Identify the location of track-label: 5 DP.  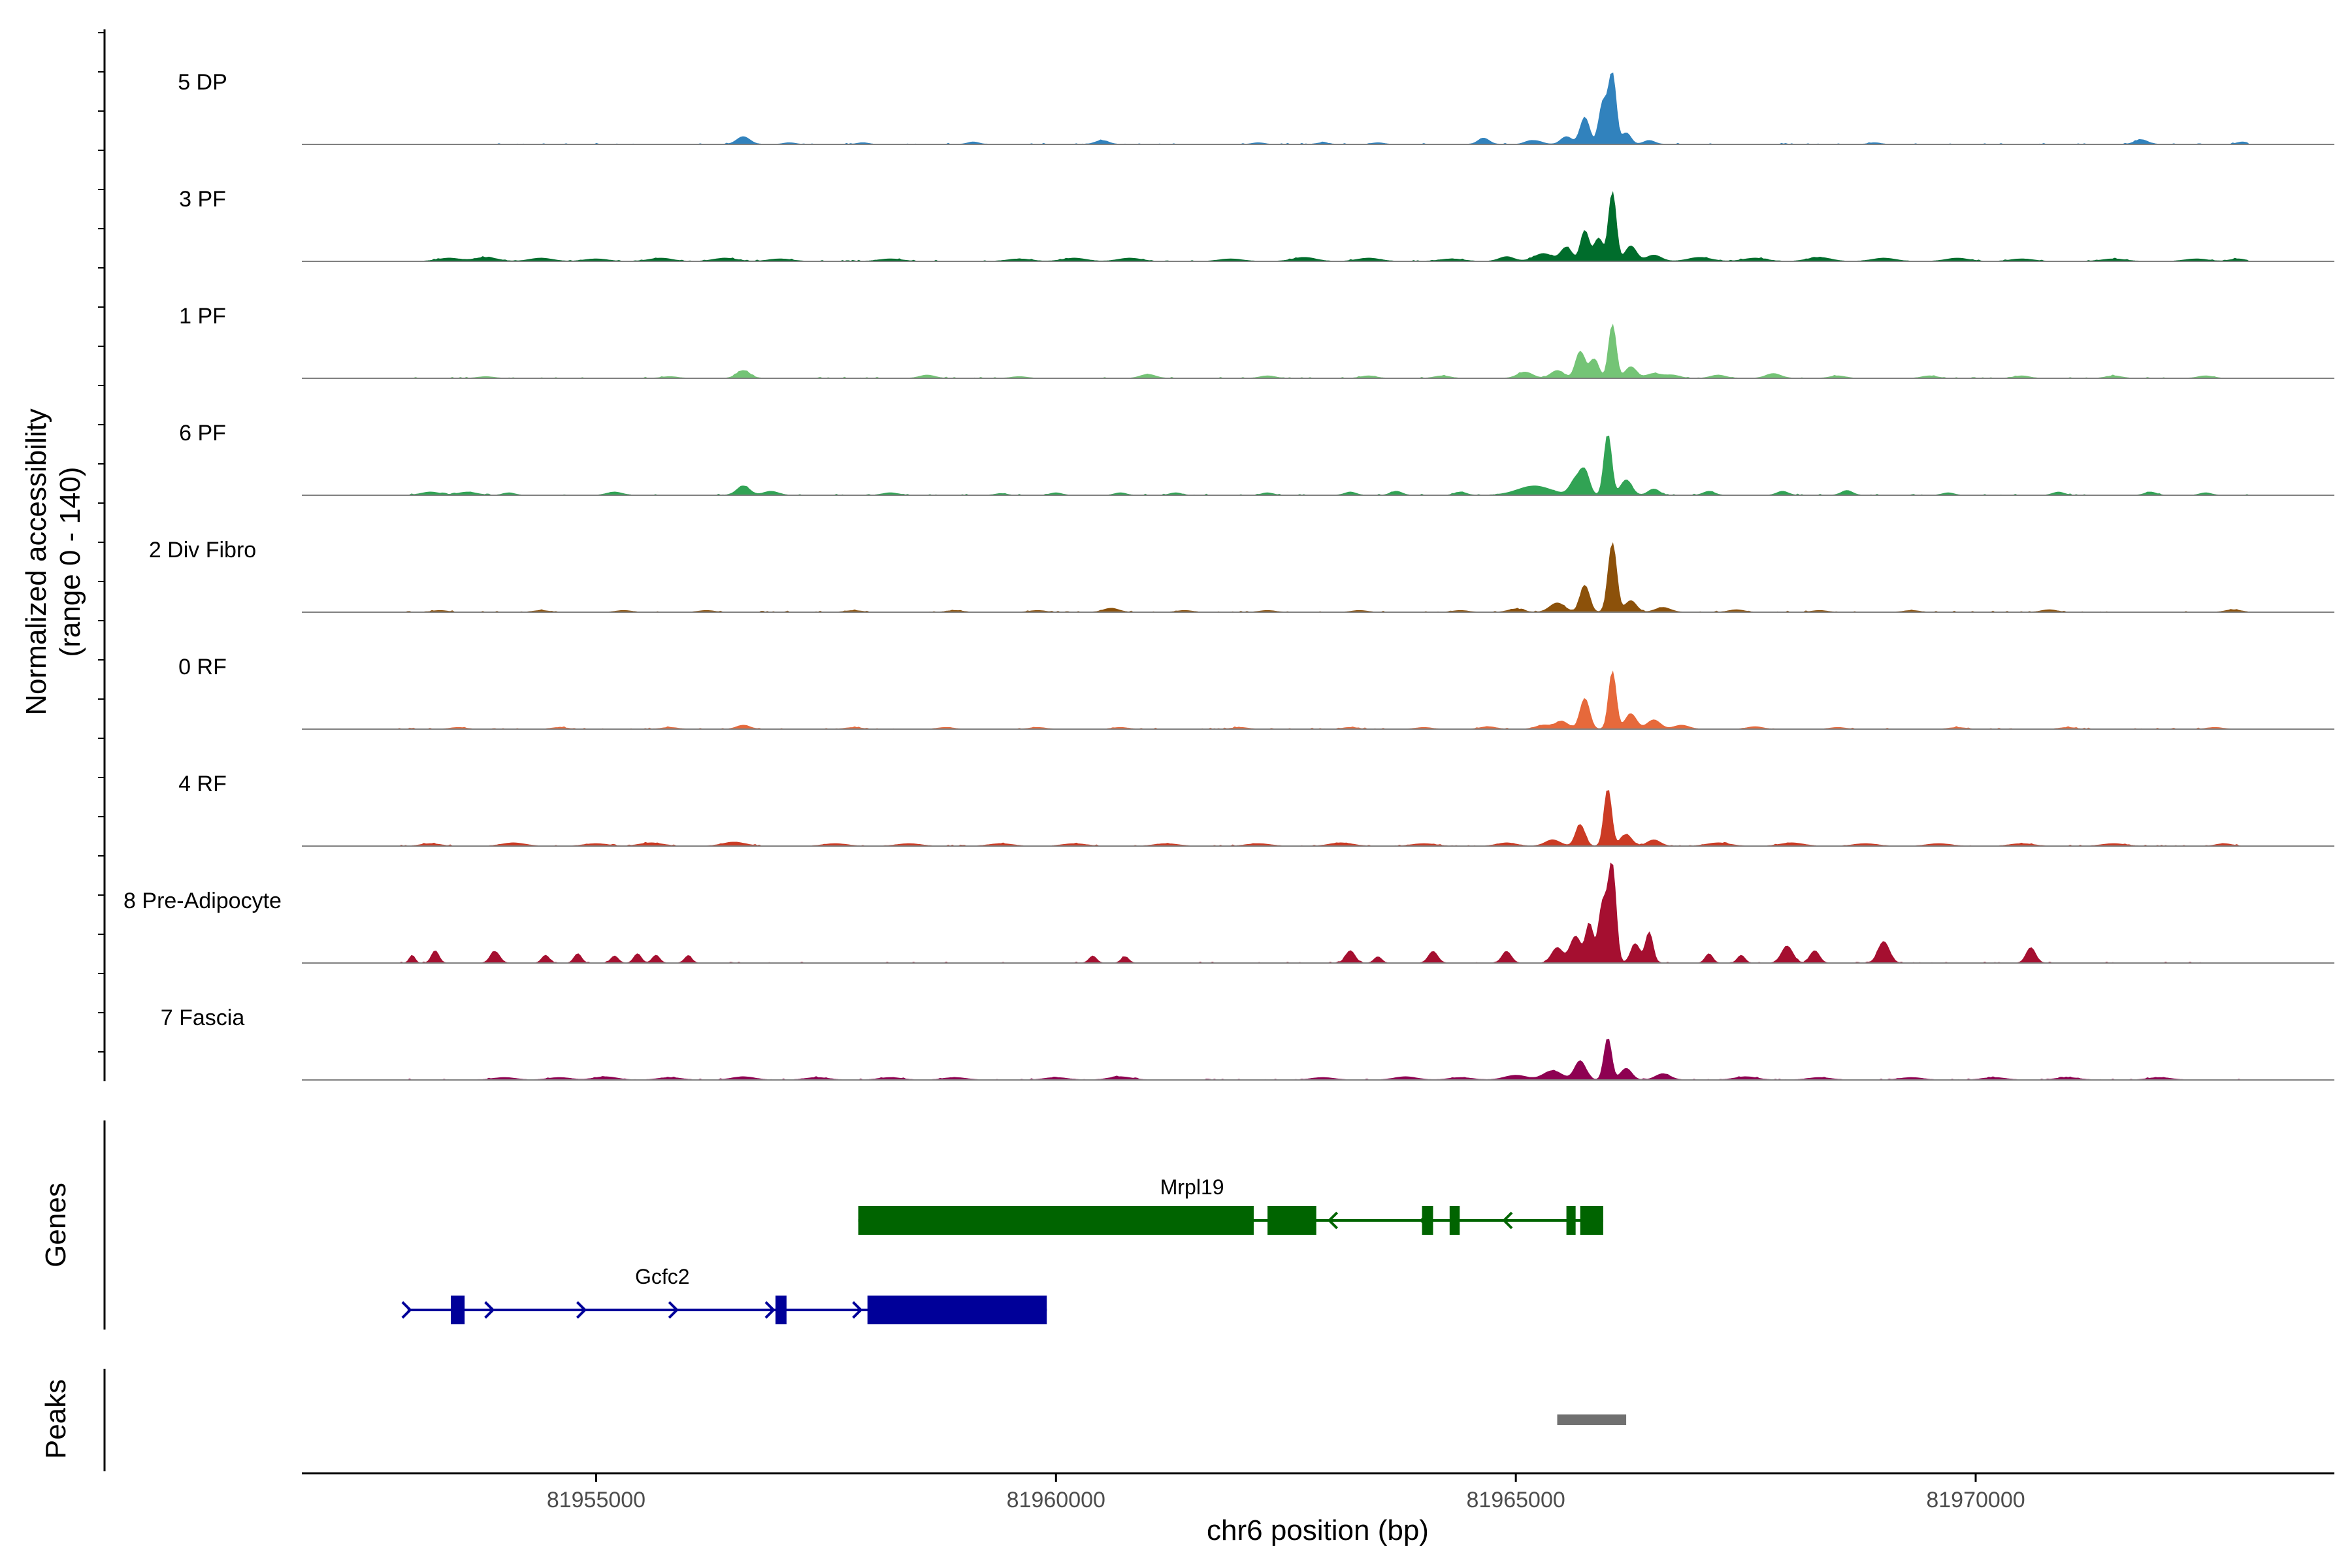
(202, 82).